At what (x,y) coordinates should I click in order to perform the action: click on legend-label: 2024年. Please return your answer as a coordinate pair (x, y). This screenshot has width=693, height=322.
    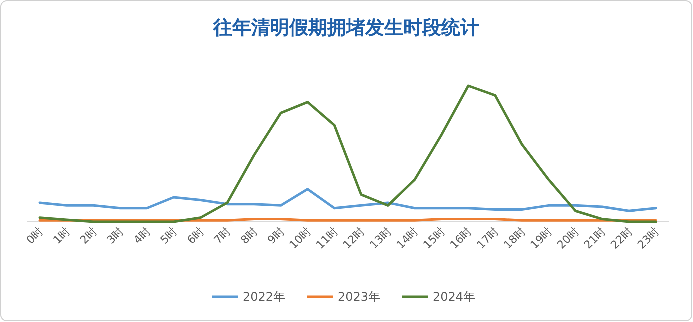
    Looking at the image, I should click on (454, 297).